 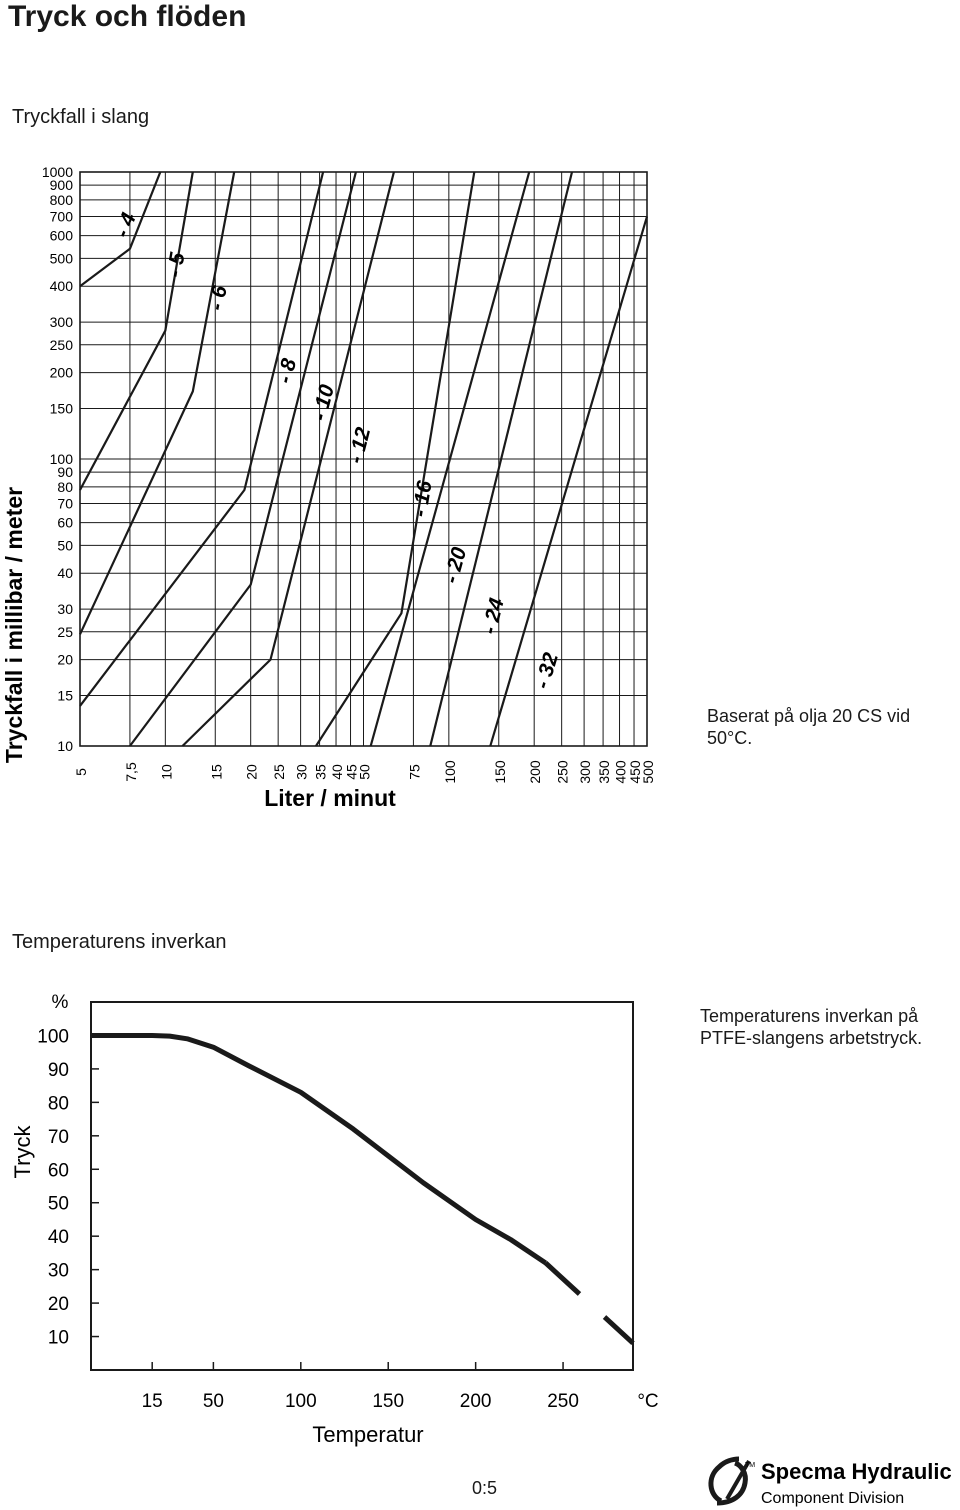 I want to click on series-label: - 10, so click(x=323, y=402).